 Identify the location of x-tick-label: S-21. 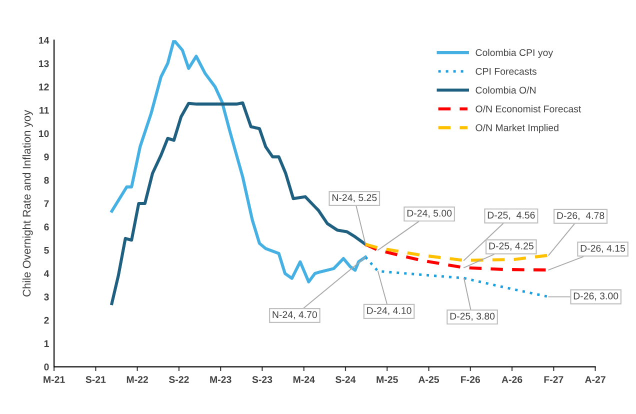
(96, 379).